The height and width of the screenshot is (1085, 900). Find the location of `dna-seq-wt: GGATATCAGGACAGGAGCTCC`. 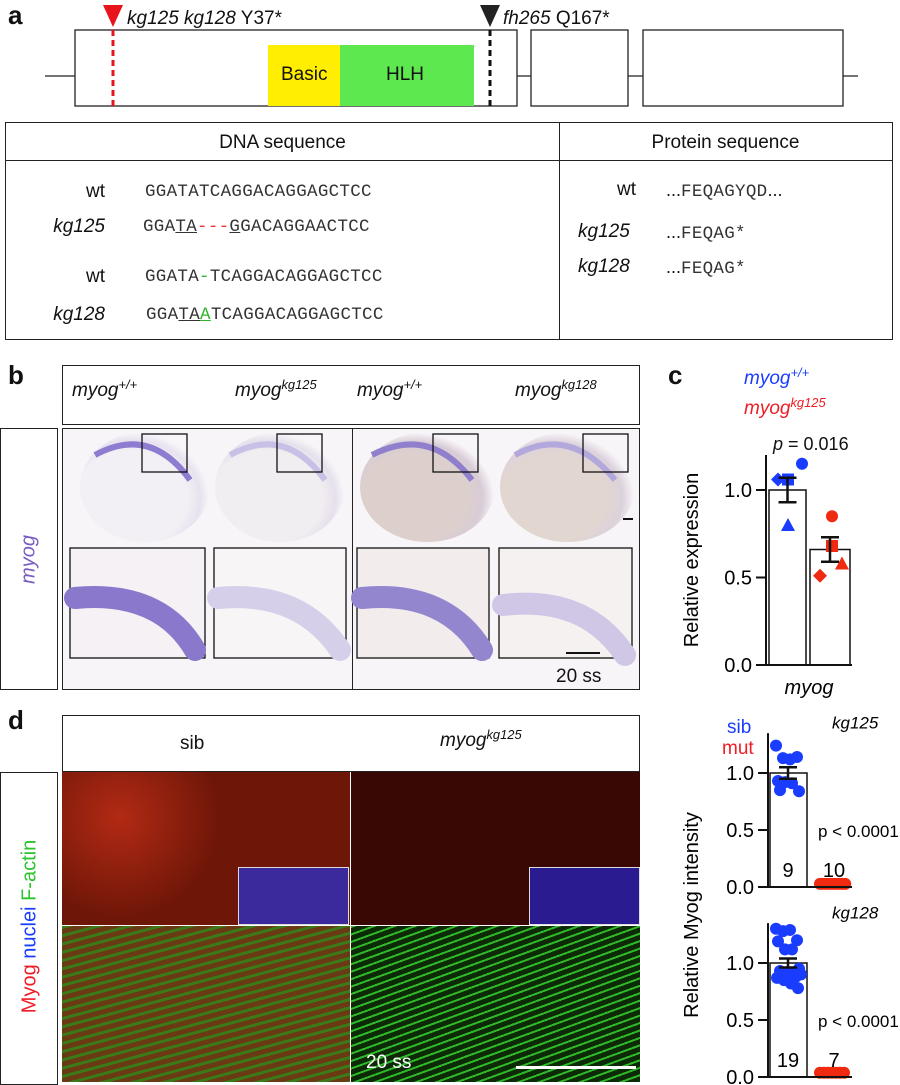

dna-seq-wt: GGATATCAGGACAGGAGCTCC is located at coordinates (258, 192).